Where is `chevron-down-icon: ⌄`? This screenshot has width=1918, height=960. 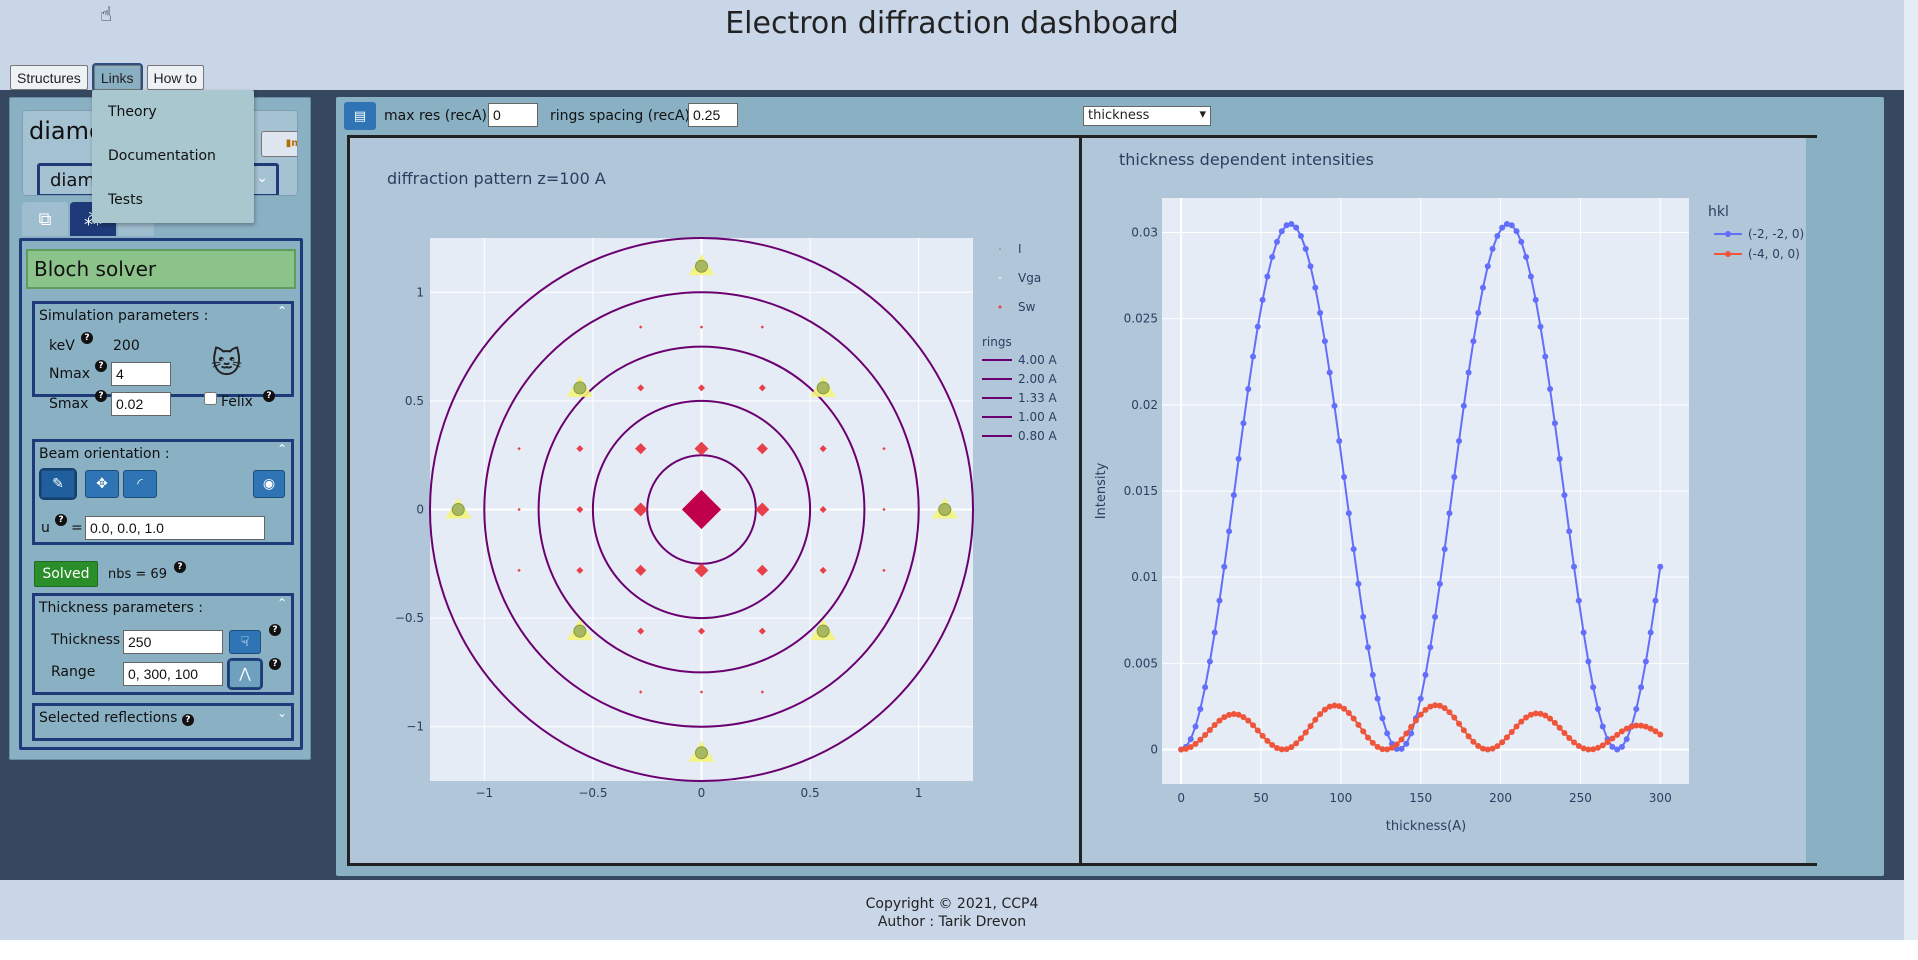
chevron-down-icon: ⌄ is located at coordinates (281, 713).